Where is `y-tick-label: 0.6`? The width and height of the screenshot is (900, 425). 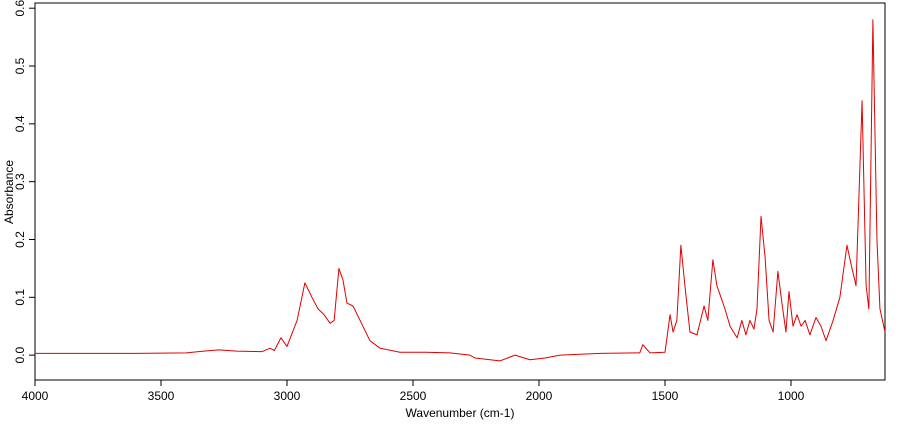
y-tick-label: 0.6 is located at coordinates (20, 8).